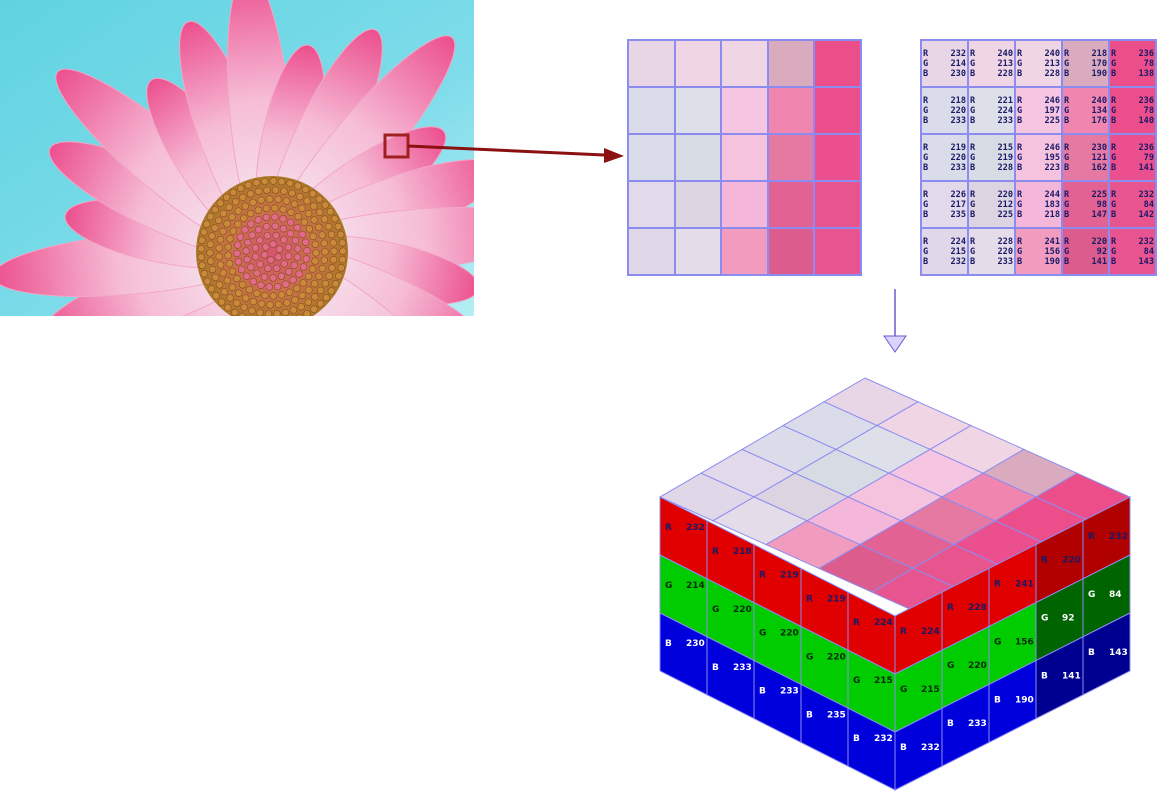 The width and height of the screenshot is (1160, 794). Describe the element at coordinates (1146, 194) in the screenshot. I see `channel-value: 232` at that location.